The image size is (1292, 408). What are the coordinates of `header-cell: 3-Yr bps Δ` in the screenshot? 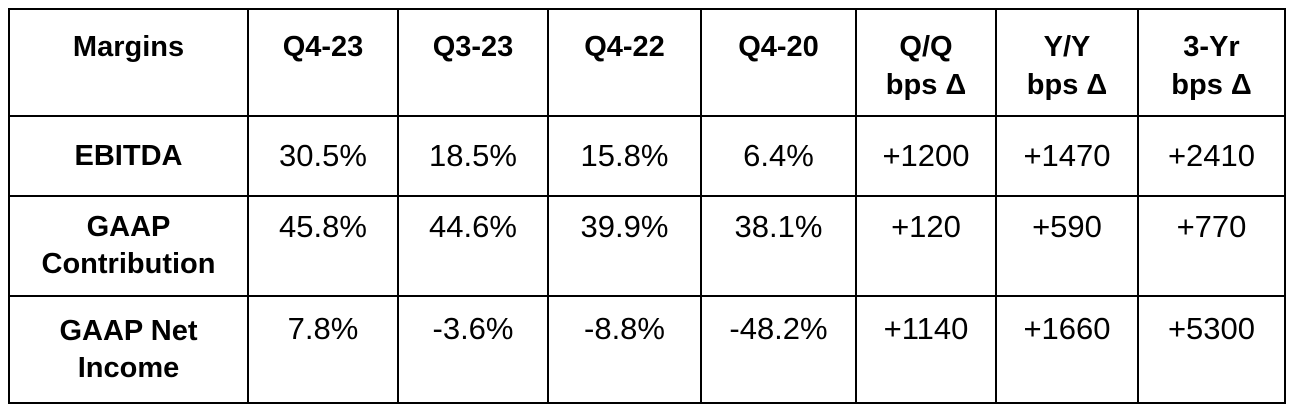 It's located at (1211, 62).